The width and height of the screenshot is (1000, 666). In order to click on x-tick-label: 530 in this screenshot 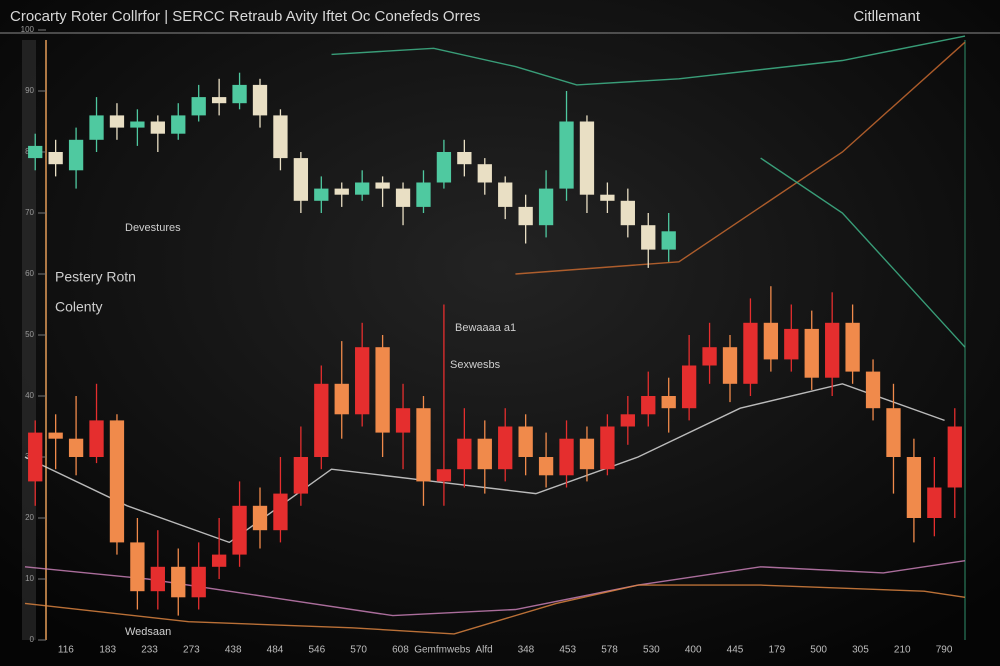, I will do `click(651, 650)`.